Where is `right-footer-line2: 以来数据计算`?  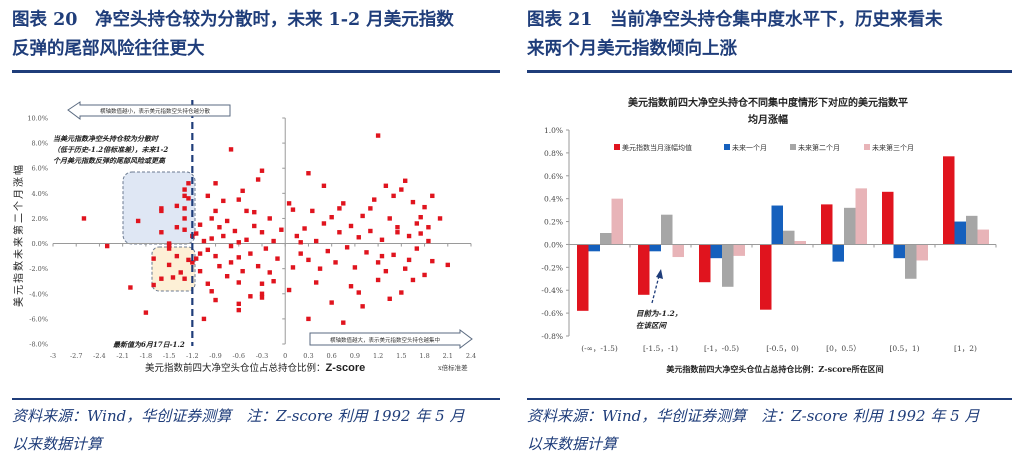 right-footer-line2: 以来数据计算 is located at coordinates (572, 444).